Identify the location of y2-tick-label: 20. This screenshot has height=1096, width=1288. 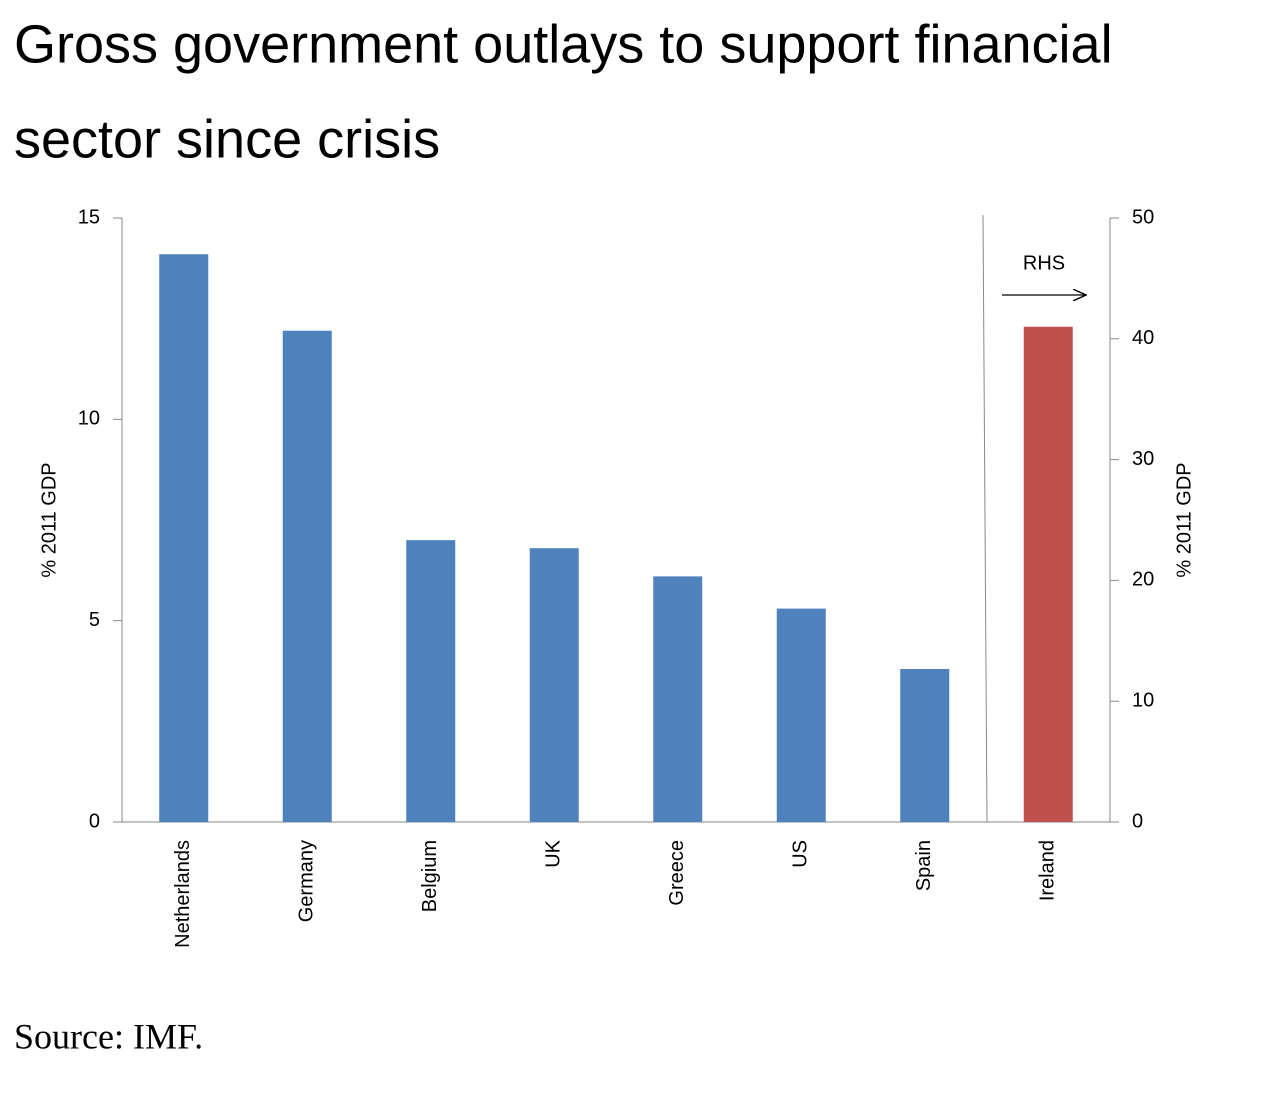
(1143, 580).